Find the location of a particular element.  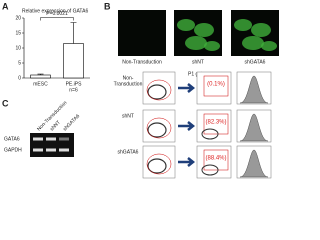

gel is located at coordinates (52, 145).